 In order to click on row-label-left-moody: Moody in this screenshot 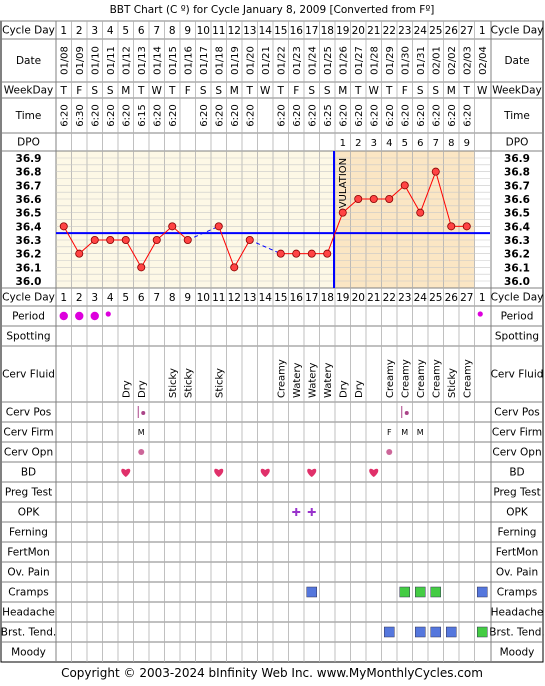, I will do `click(28, 653)`.